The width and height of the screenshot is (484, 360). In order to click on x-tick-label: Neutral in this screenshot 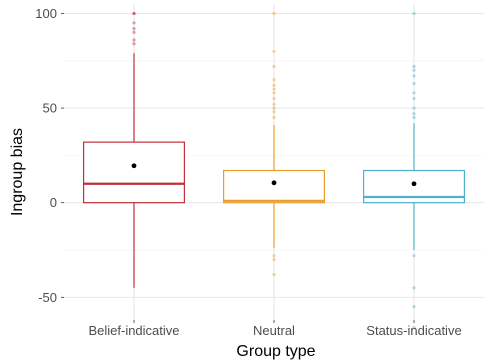, I will do `click(274, 330)`.